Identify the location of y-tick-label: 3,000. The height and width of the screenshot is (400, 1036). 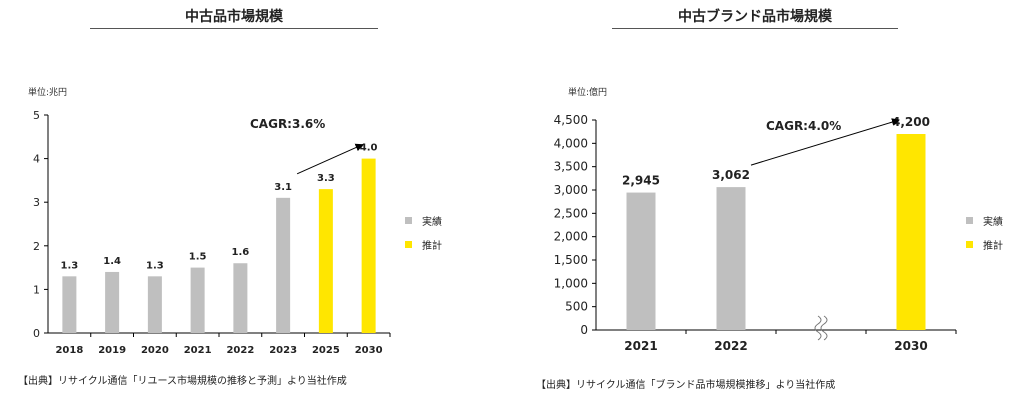
(571, 190).